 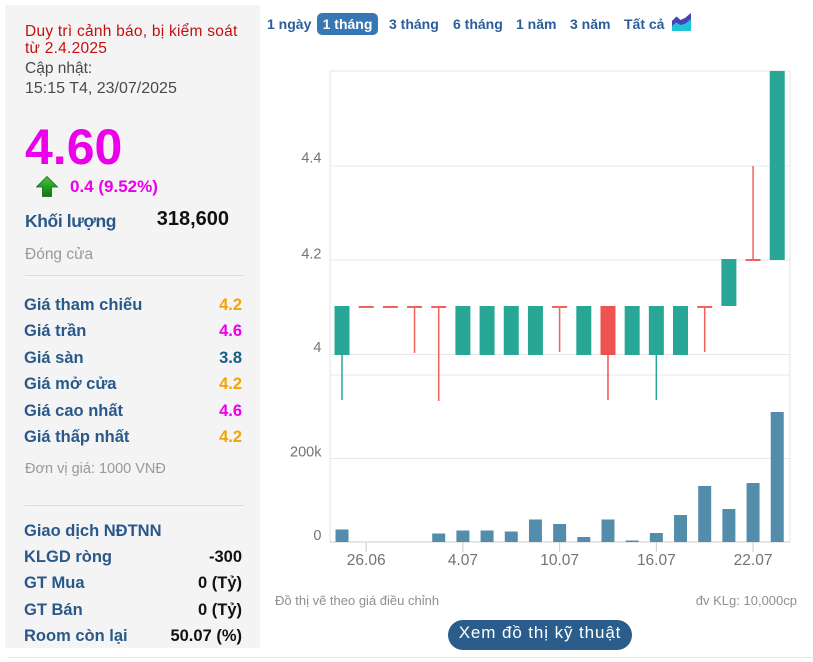 What do you see at coordinates (317, 348) in the screenshot?
I see `svg-text: 4` at bounding box center [317, 348].